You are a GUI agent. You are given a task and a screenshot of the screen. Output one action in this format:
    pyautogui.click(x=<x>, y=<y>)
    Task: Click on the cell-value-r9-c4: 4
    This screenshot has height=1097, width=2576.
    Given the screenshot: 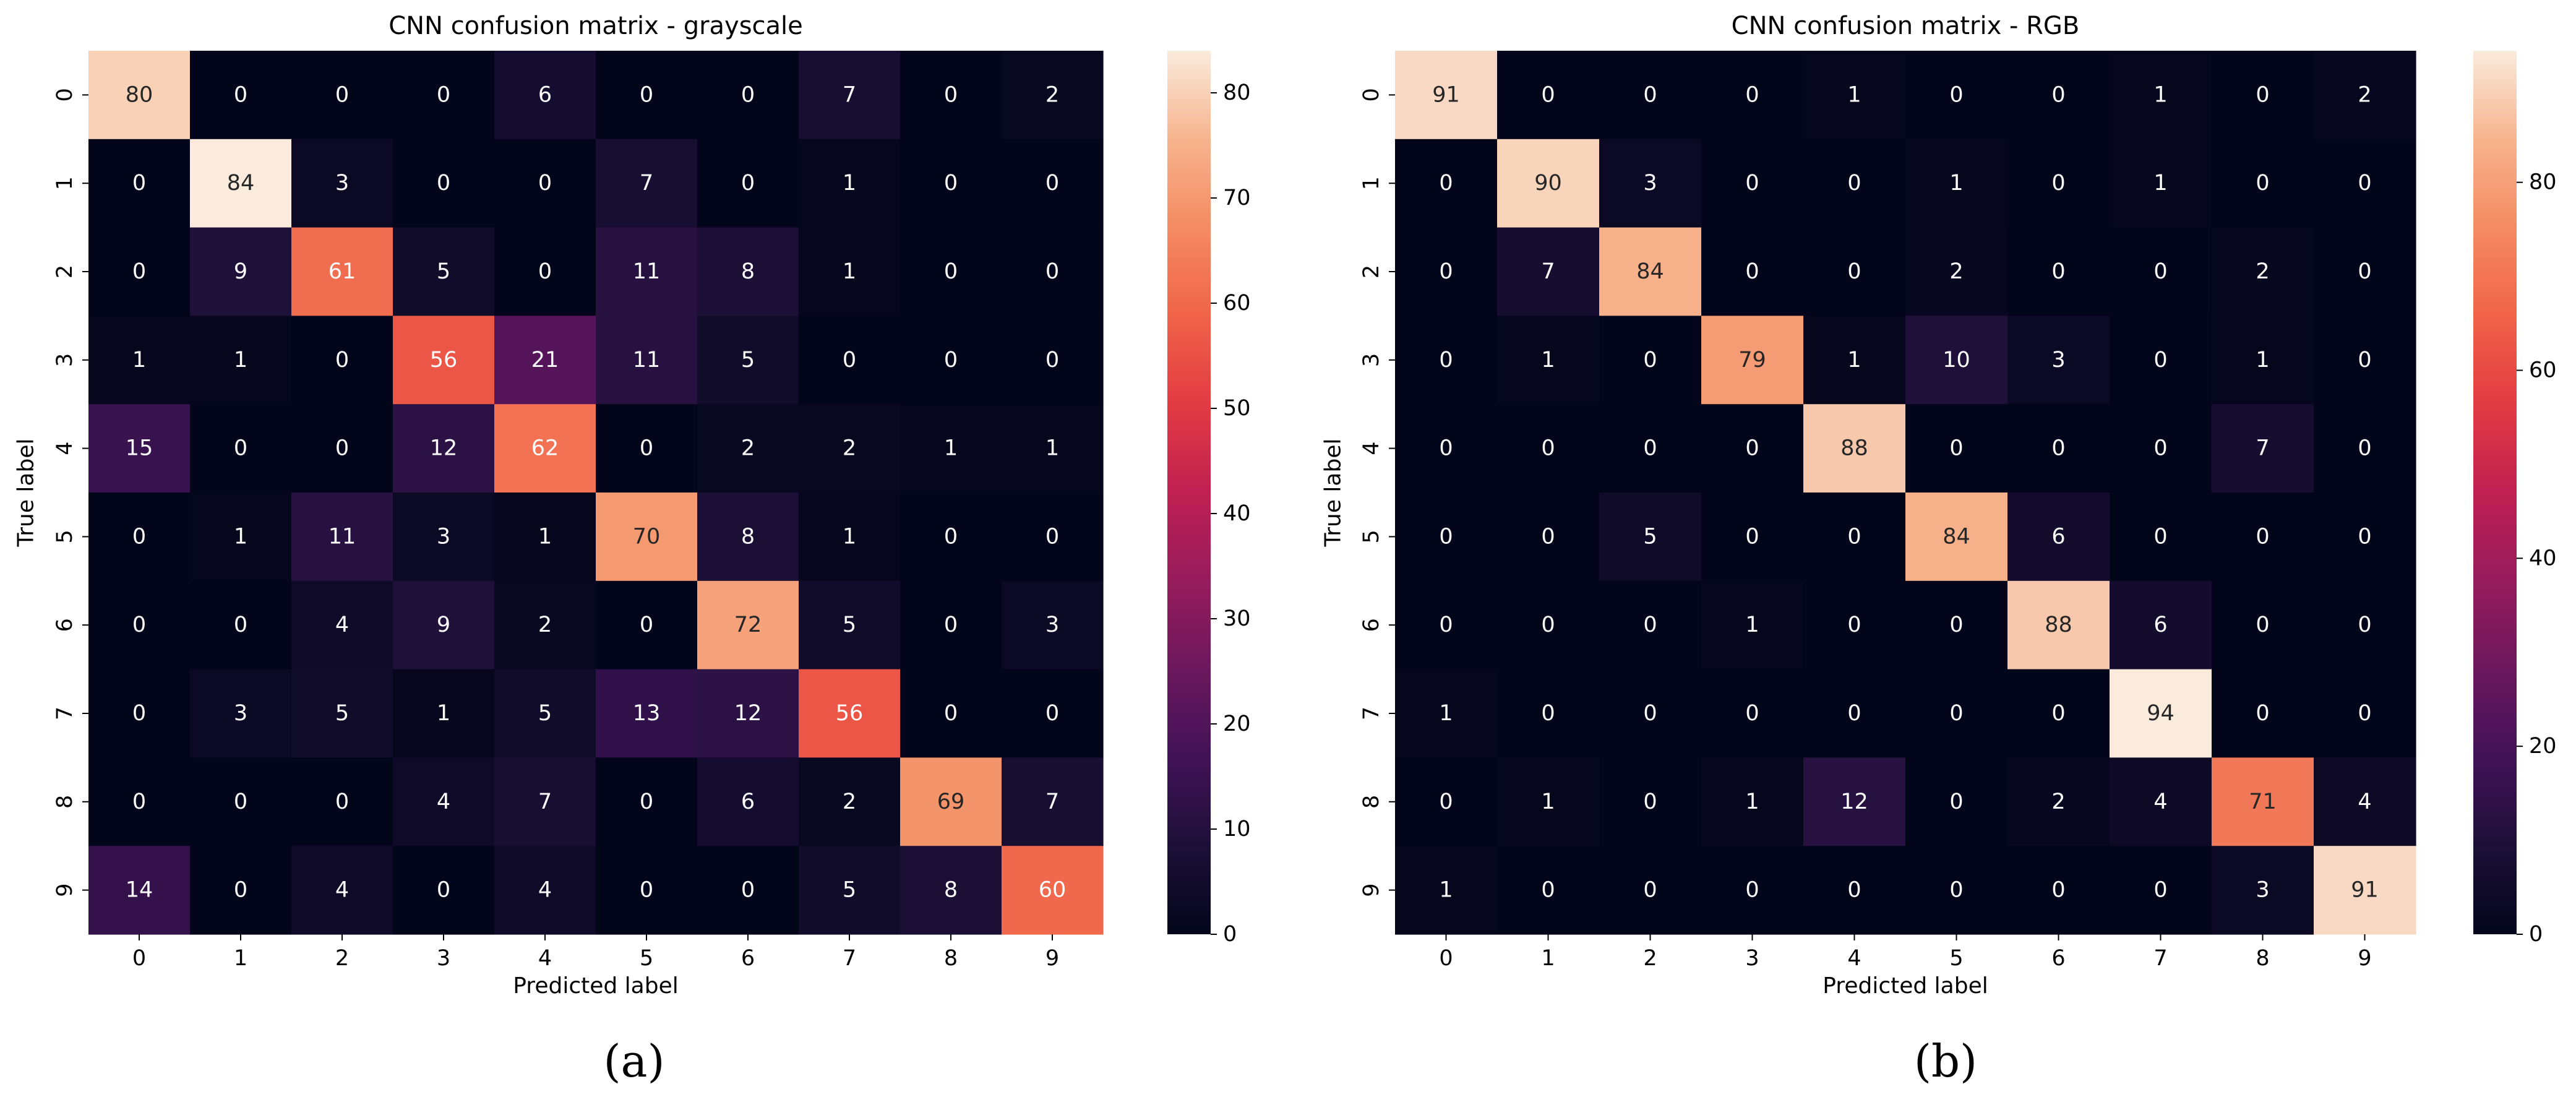 What is the action you would take?
    pyautogui.click(x=545, y=891)
    